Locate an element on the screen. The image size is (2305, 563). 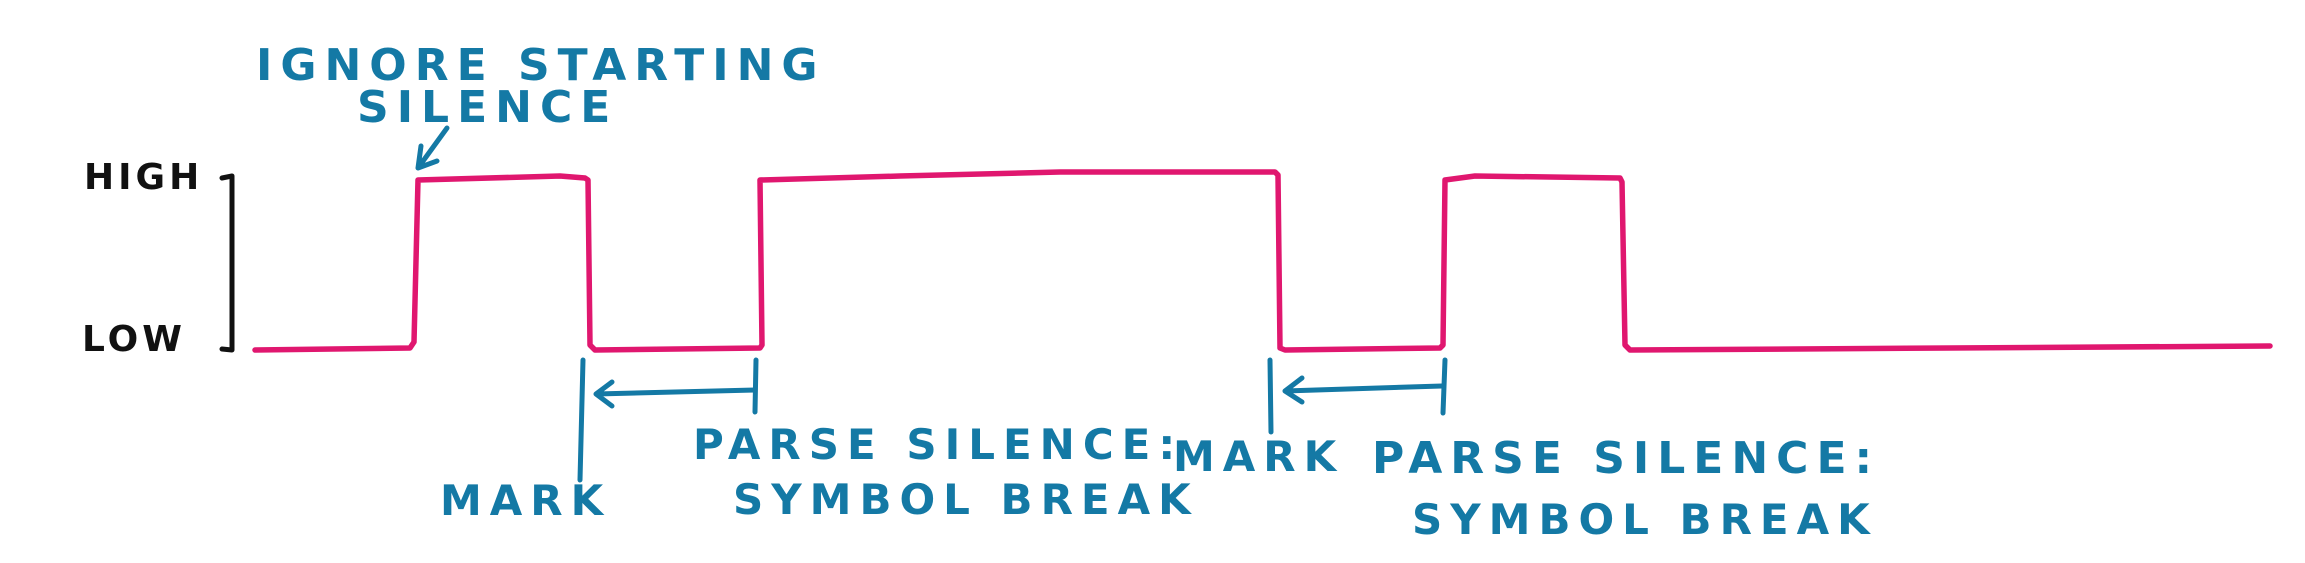
parse-silence-label-1: PARSE SILENCE: is located at coordinates (938, 444).